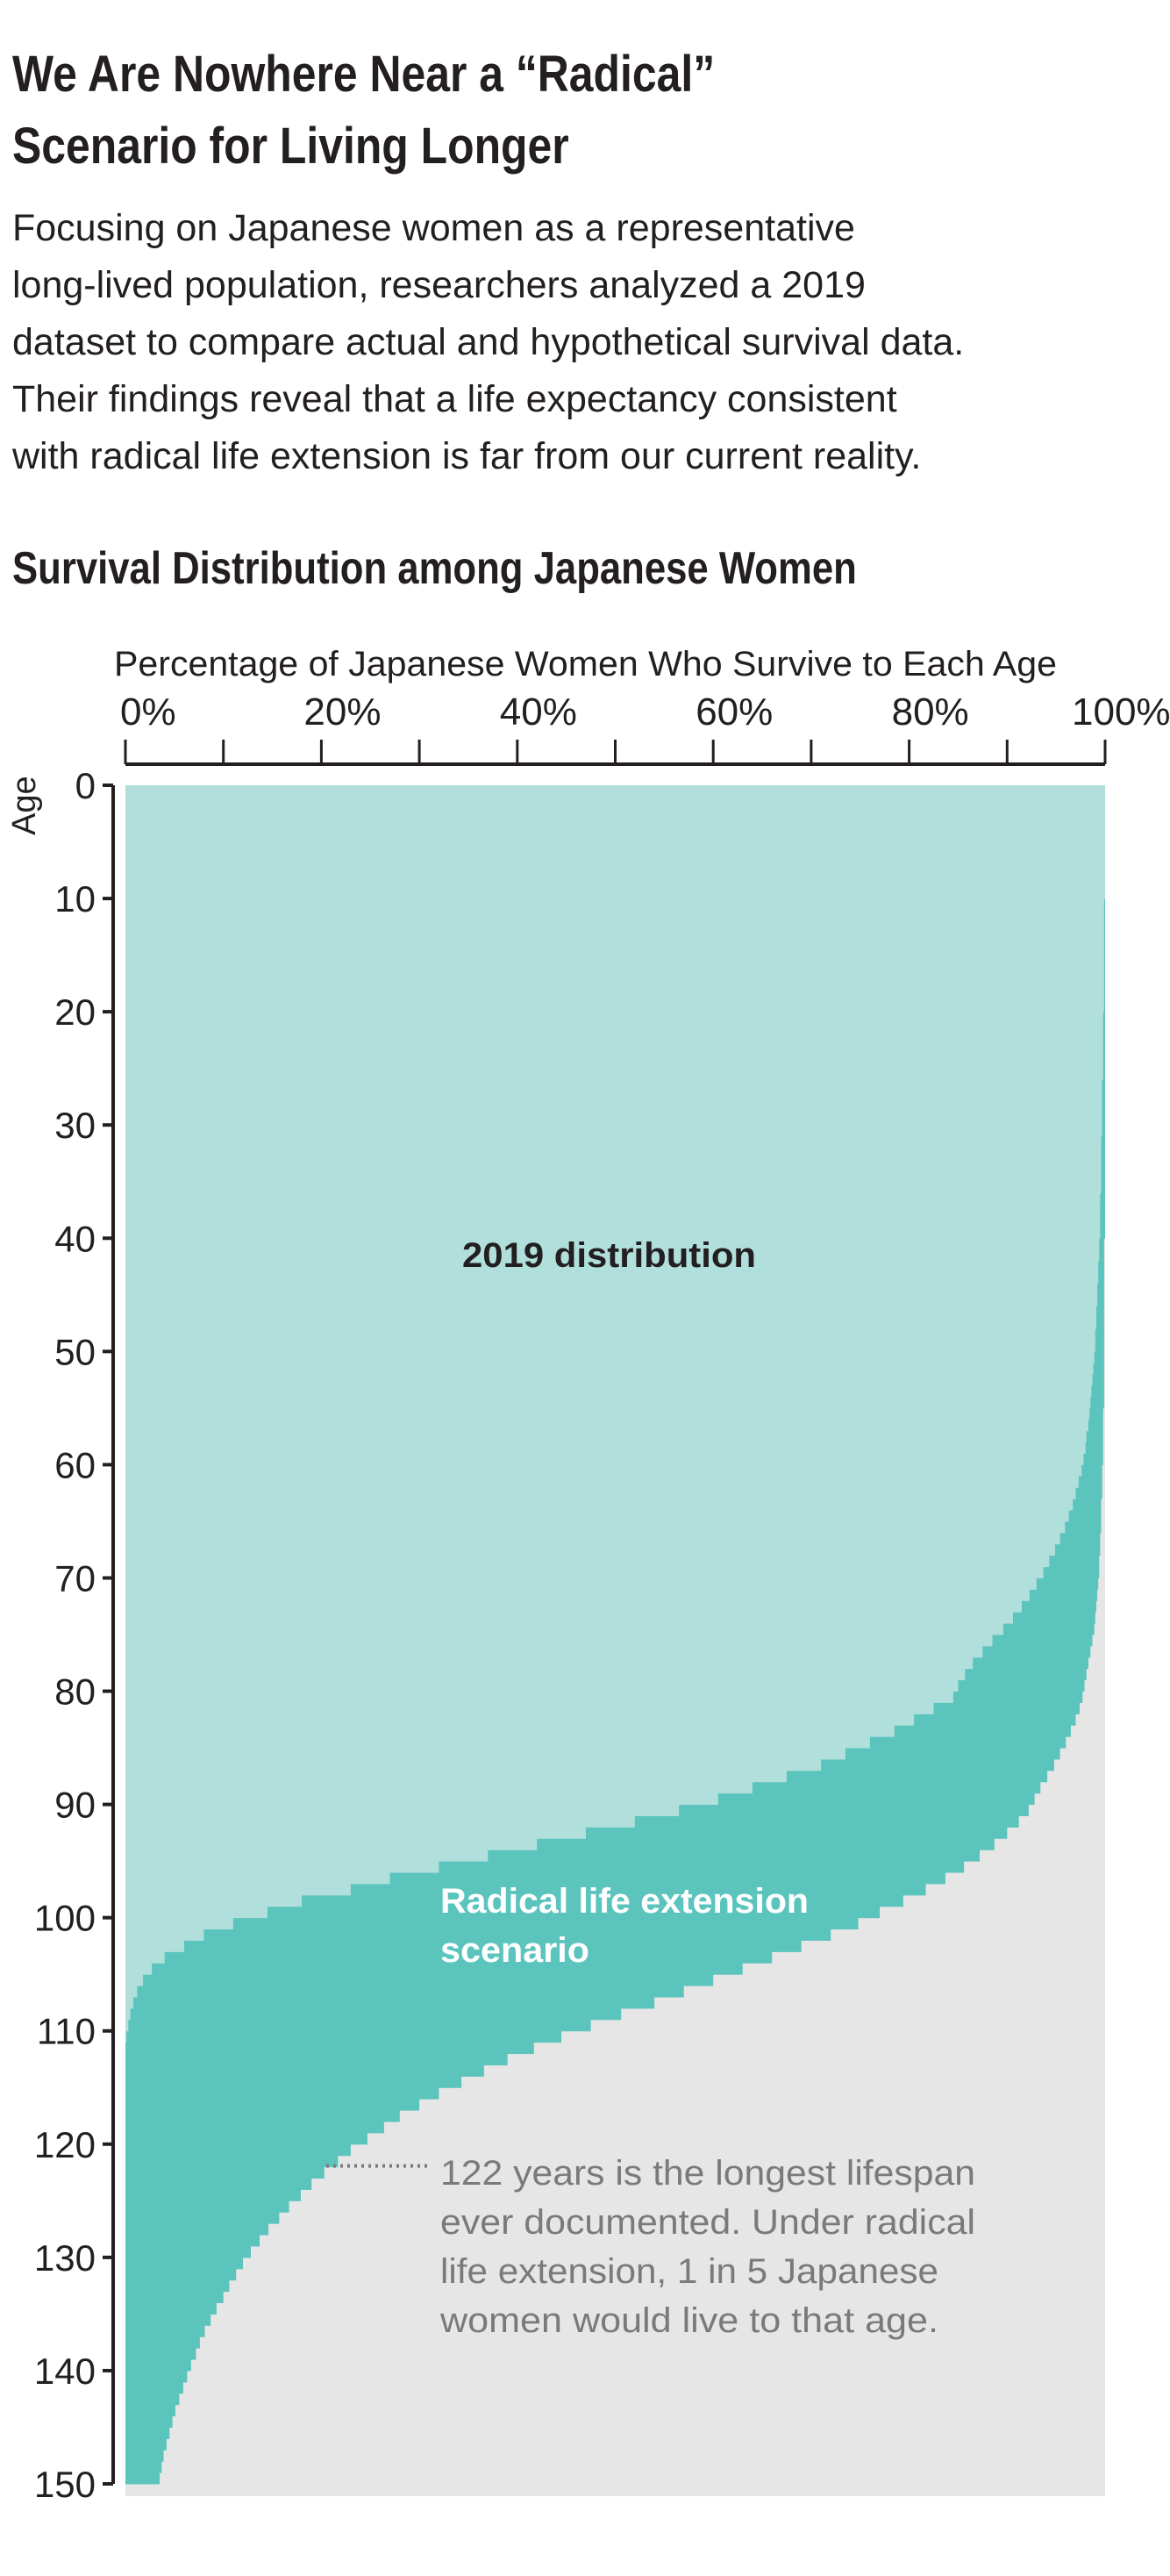 This screenshot has height=2576, width=1170. I want to click on title-line-1: We Are Nowhere Near a “Radical”, so click(364, 74).